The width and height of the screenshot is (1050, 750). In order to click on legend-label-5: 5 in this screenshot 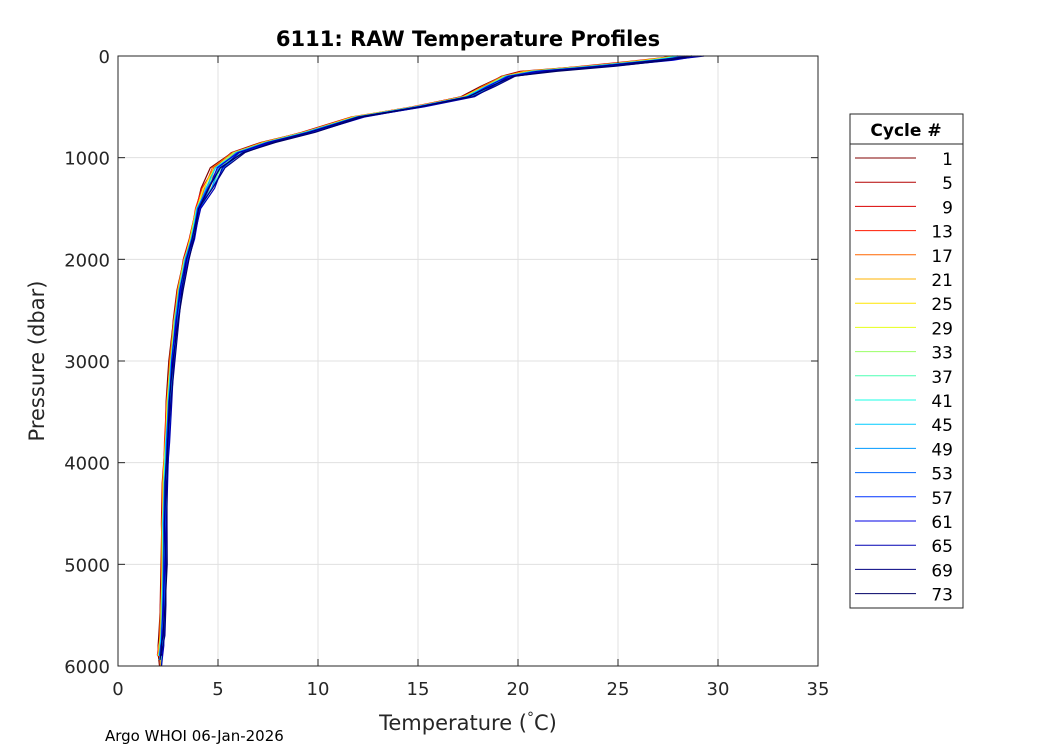, I will do `click(947, 184)`.